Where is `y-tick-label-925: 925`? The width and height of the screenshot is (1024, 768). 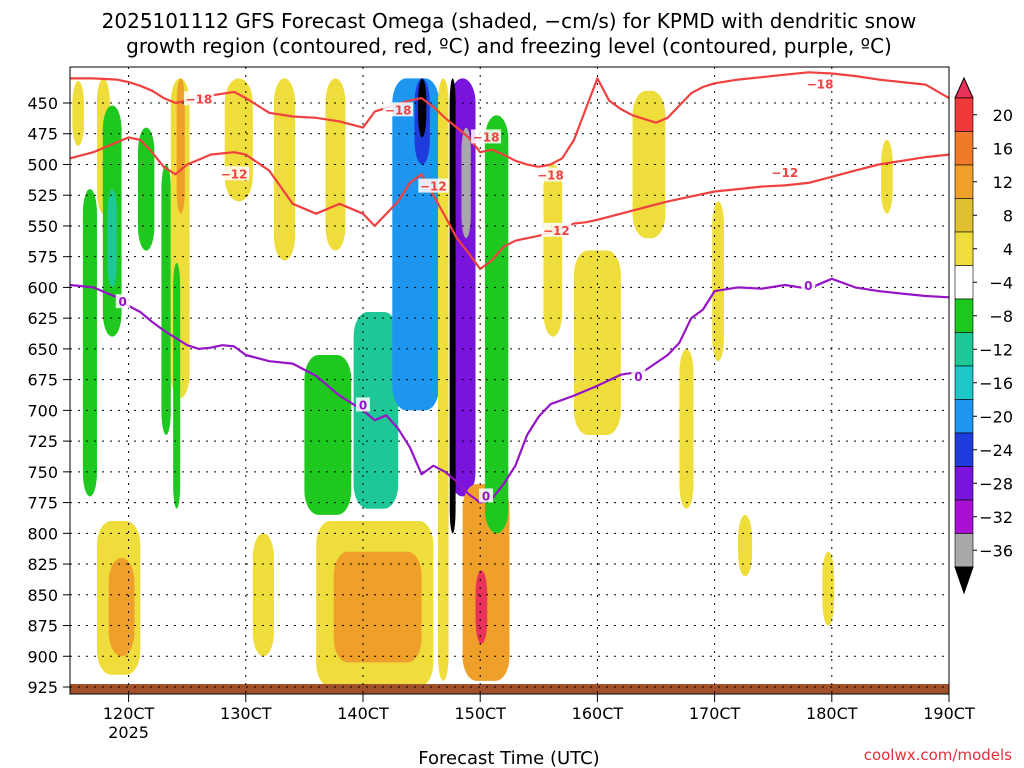 y-tick-label-925: 925 is located at coordinates (42, 687).